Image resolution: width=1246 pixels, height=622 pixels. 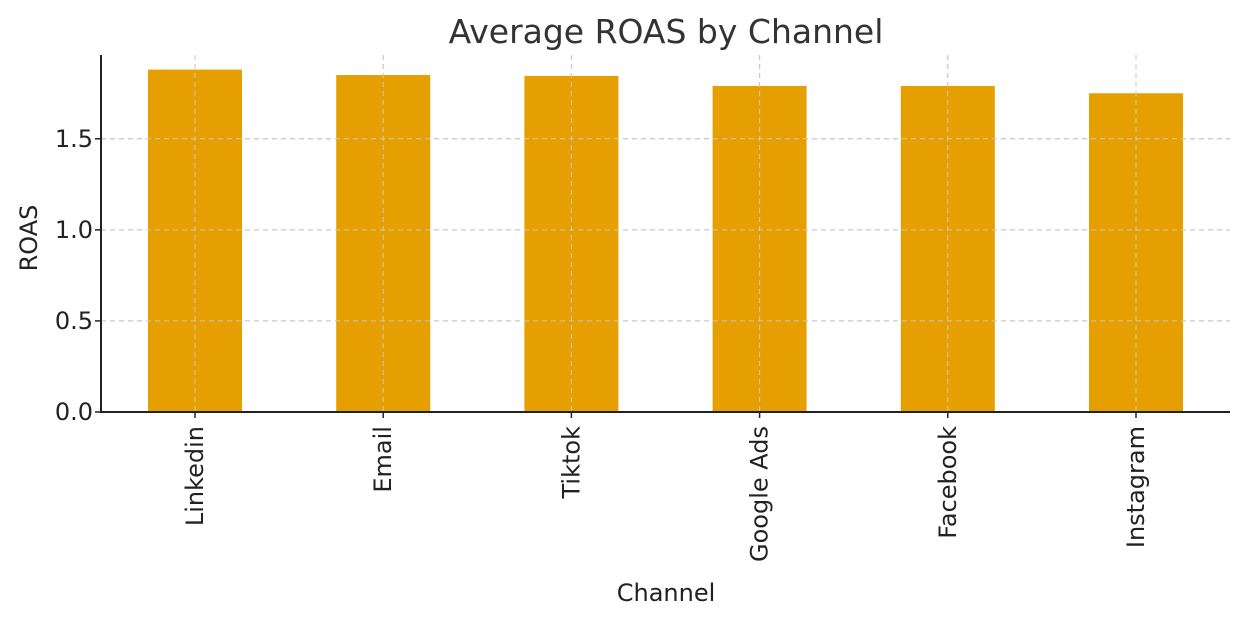 I want to click on x-tick-label: Facebook, so click(x=948, y=482).